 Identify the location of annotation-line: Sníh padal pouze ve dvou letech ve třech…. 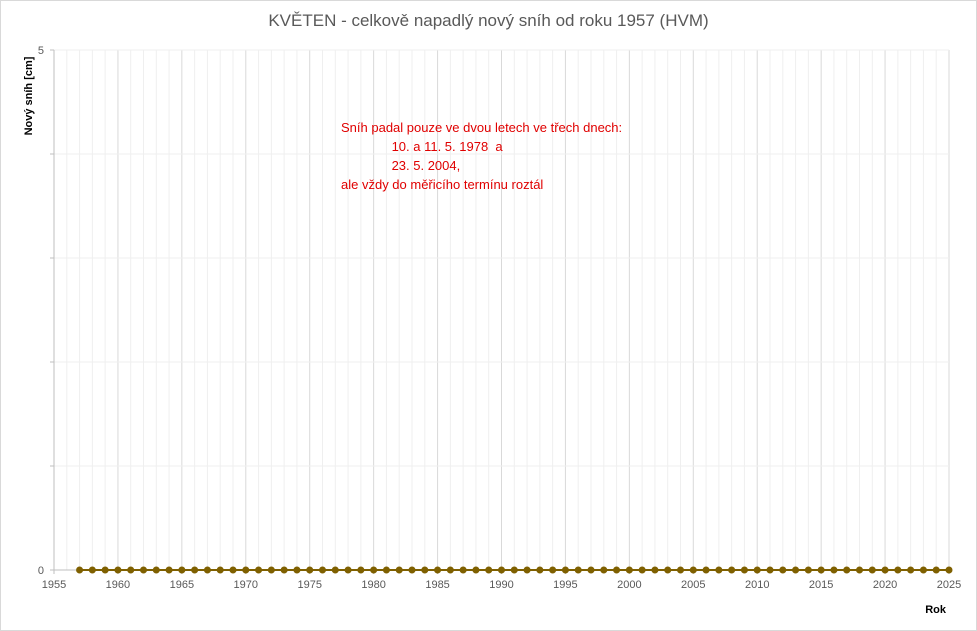
(482, 127).